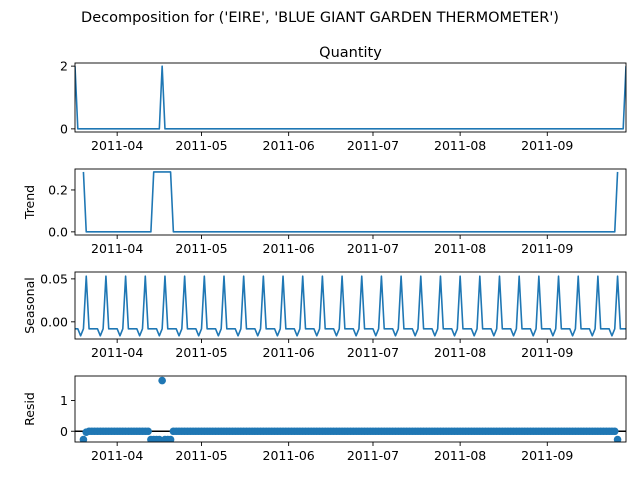 Image resolution: width=640 pixels, height=480 pixels. What do you see at coordinates (58, 231) in the screenshot?
I see `y-tick-label: 0.0` at bounding box center [58, 231].